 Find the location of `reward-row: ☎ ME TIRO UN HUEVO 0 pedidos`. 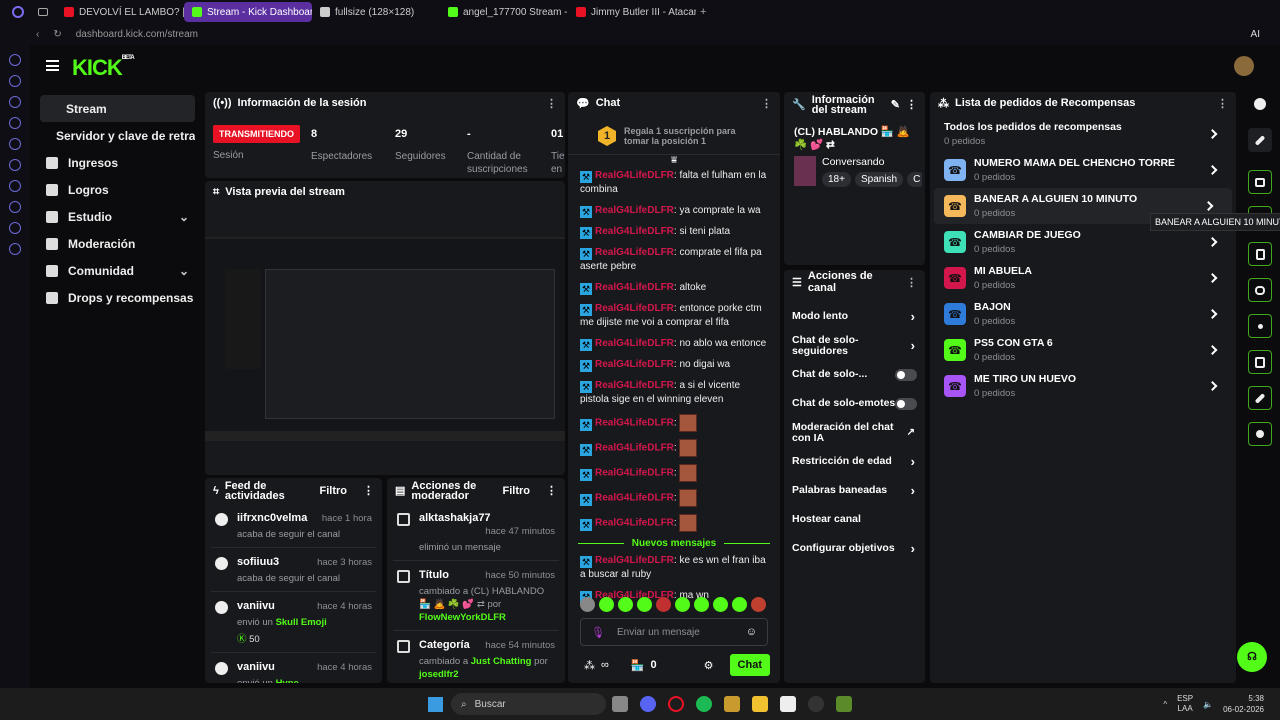

reward-row: ☎ ME TIRO UN HUEVO 0 pedidos is located at coordinates (1083, 386).